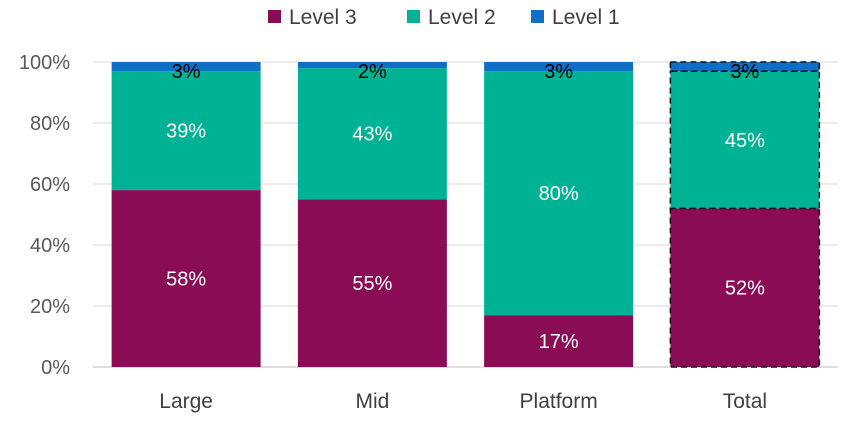 The width and height of the screenshot is (855, 426). I want to click on bar-level-2-platform, so click(559, 193).